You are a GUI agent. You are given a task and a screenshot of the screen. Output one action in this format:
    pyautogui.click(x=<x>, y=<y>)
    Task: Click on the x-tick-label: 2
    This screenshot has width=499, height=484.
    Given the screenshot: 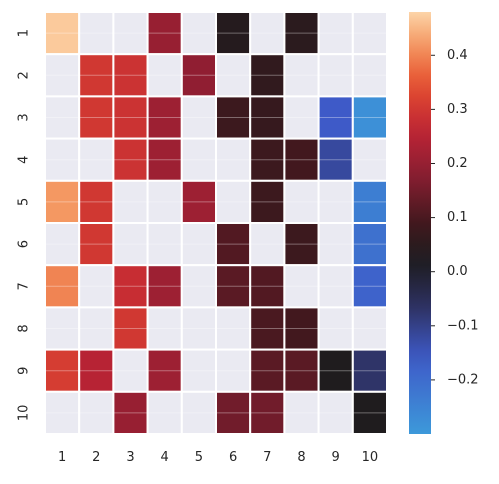 What is the action you would take?
    pyautogui.click(x=96, y=457)
    